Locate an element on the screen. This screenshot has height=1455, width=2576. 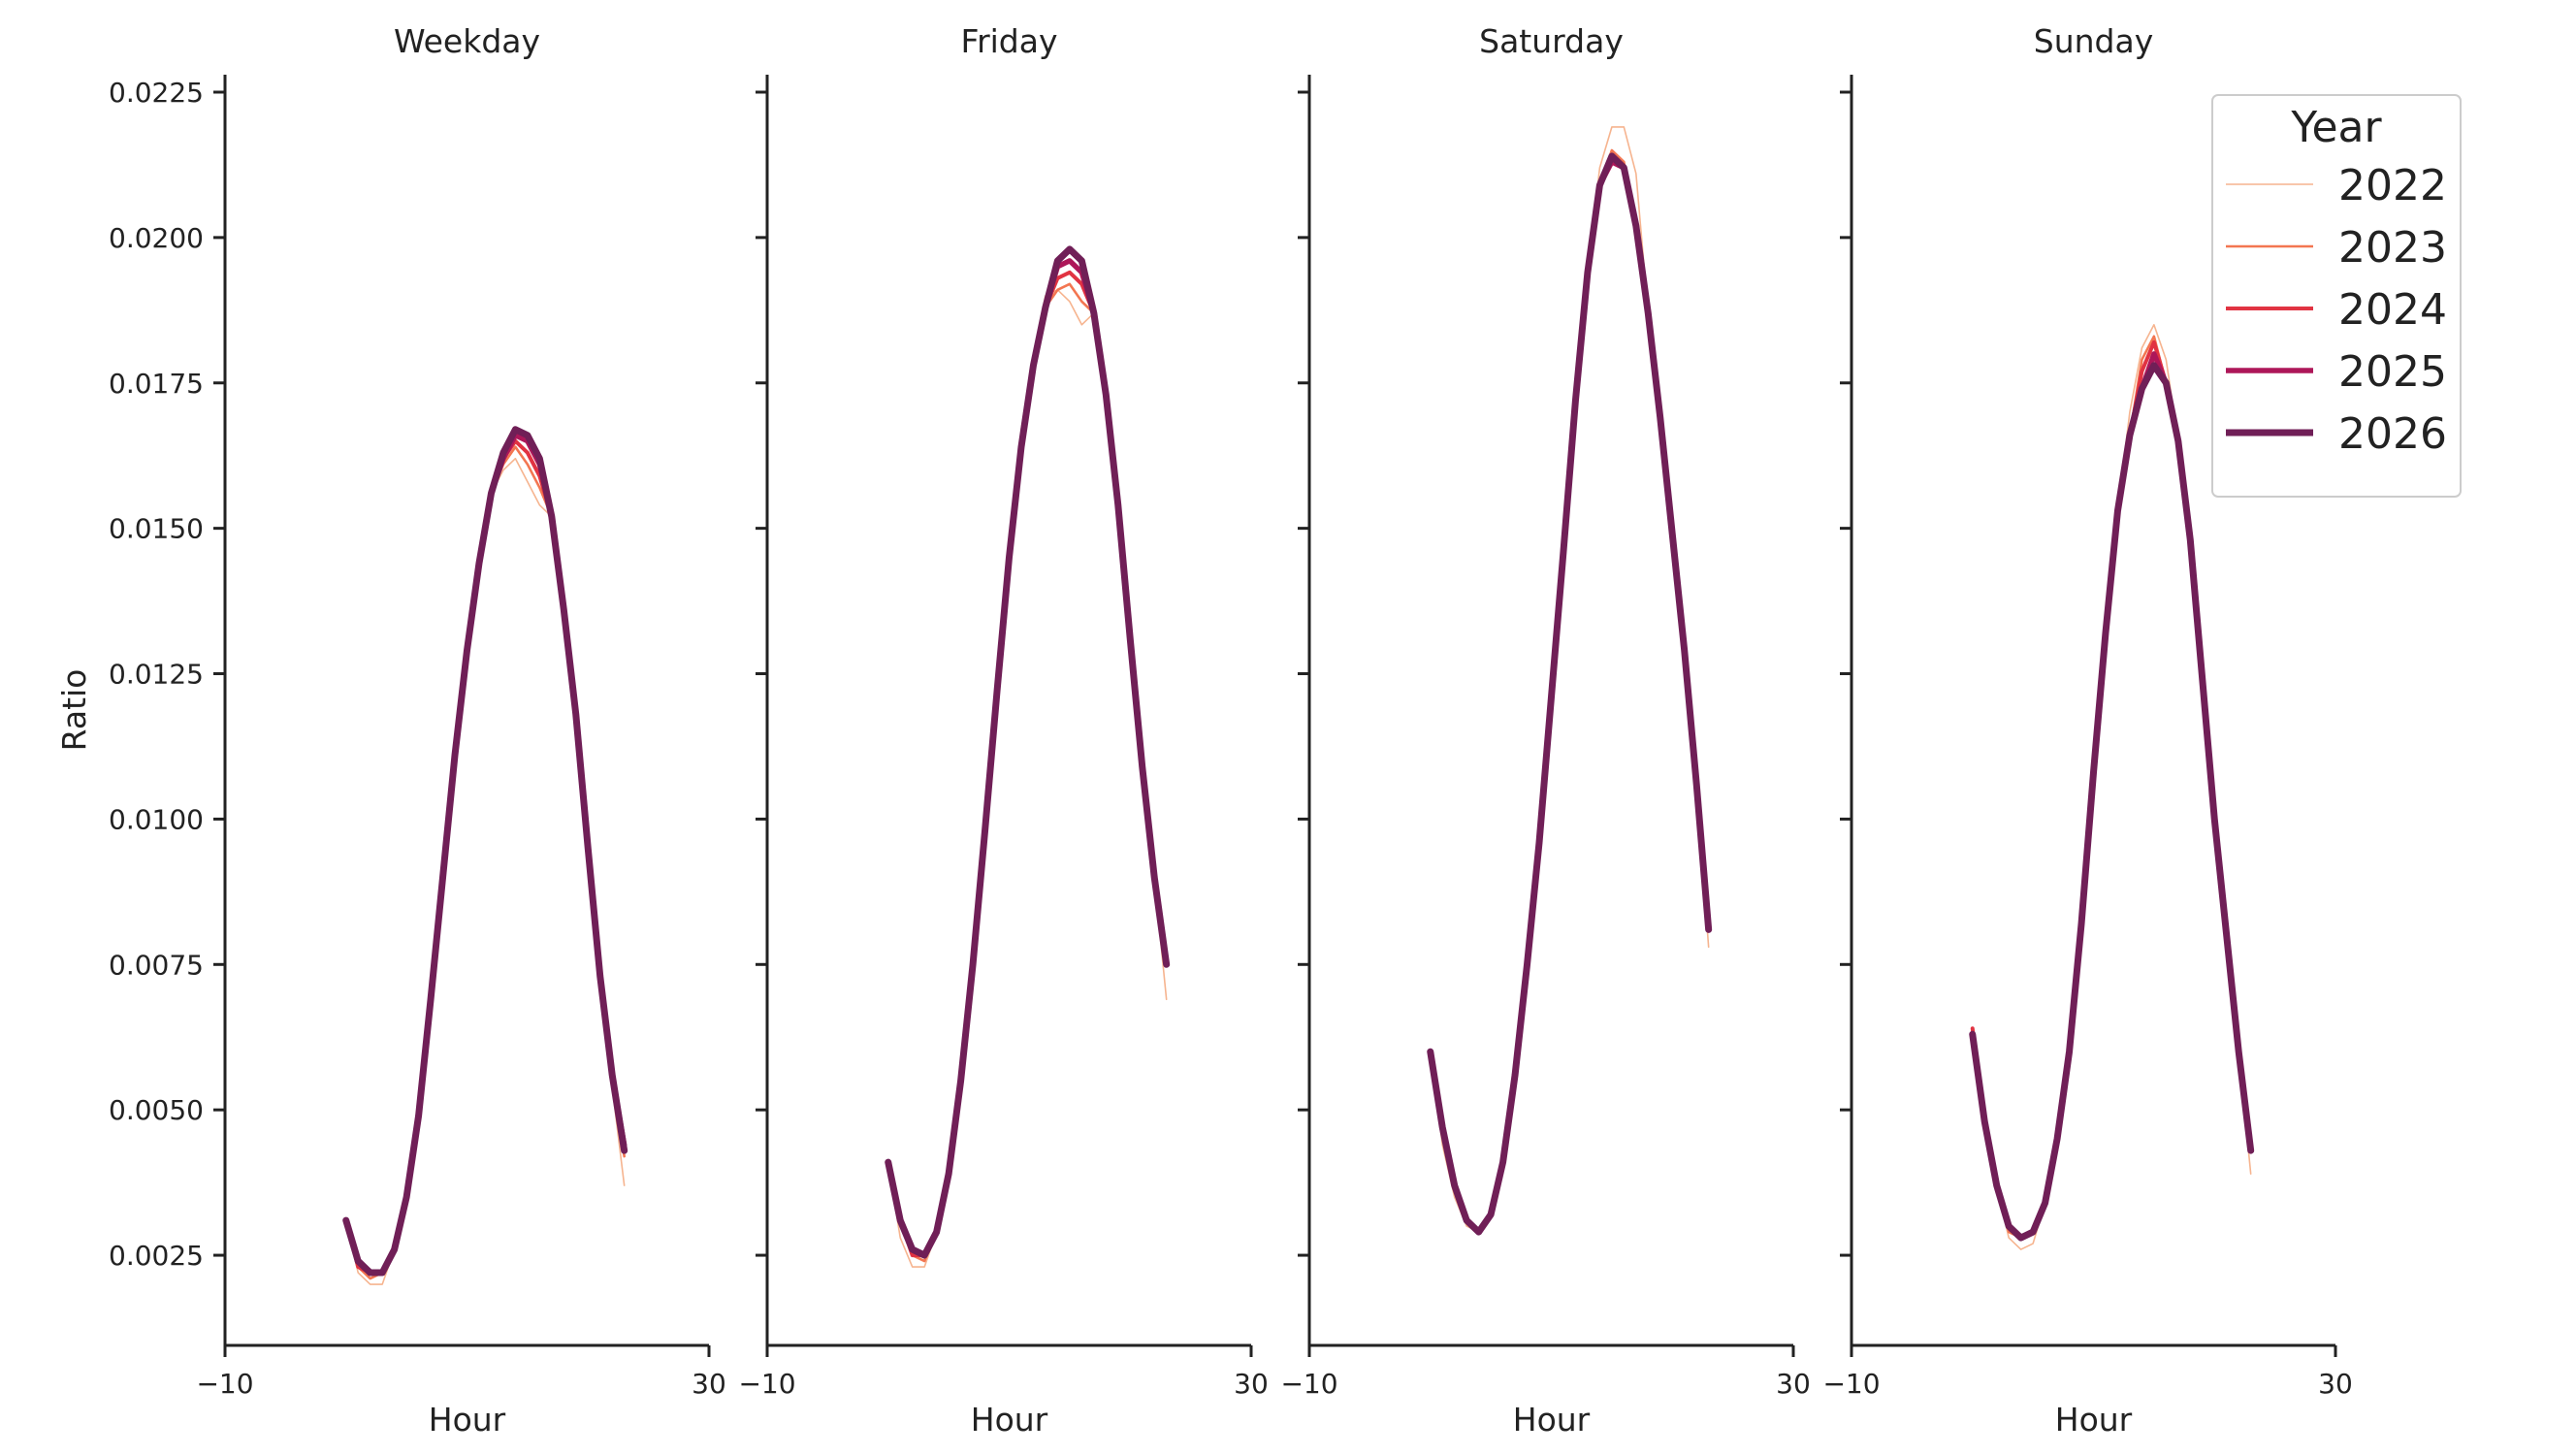
y-tick-label: 0.0025 is located at coordinates (156, 1256).